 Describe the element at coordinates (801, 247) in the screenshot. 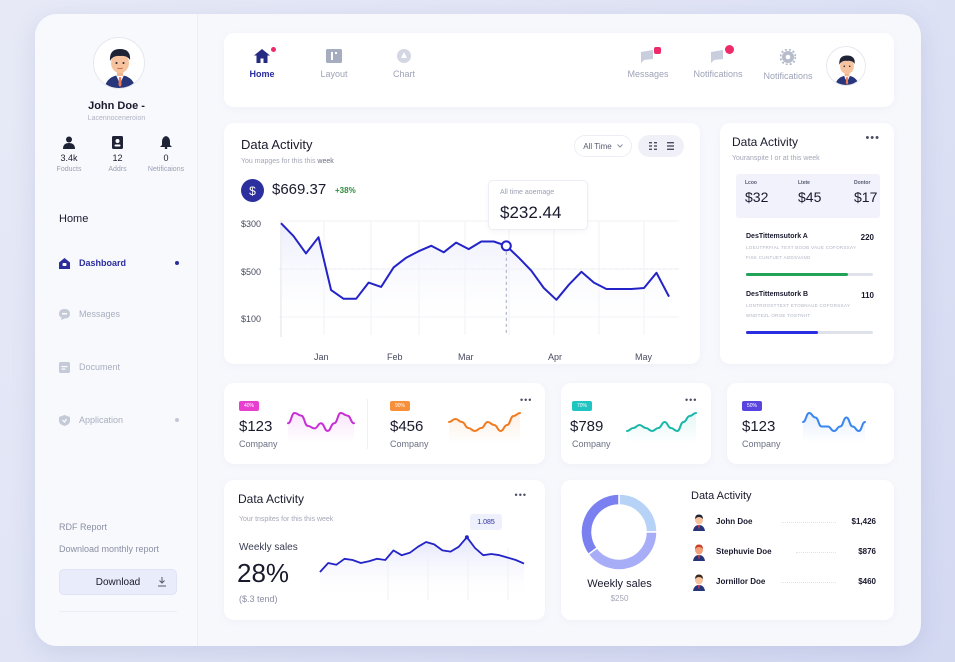

I see `item-description: LOEUTFRFIAL TEXT BOOB VAUE COFORSSAY` at that location.